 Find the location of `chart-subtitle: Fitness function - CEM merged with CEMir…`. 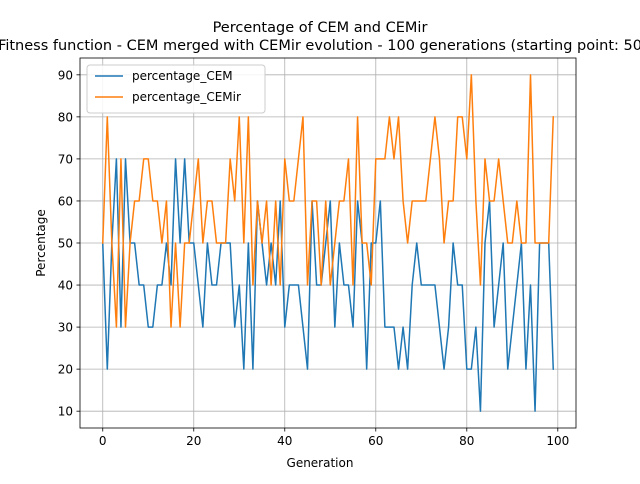

chart-subtitle: Fitness function - CEM merged with CEMir… is located at coordinates (320, 46).